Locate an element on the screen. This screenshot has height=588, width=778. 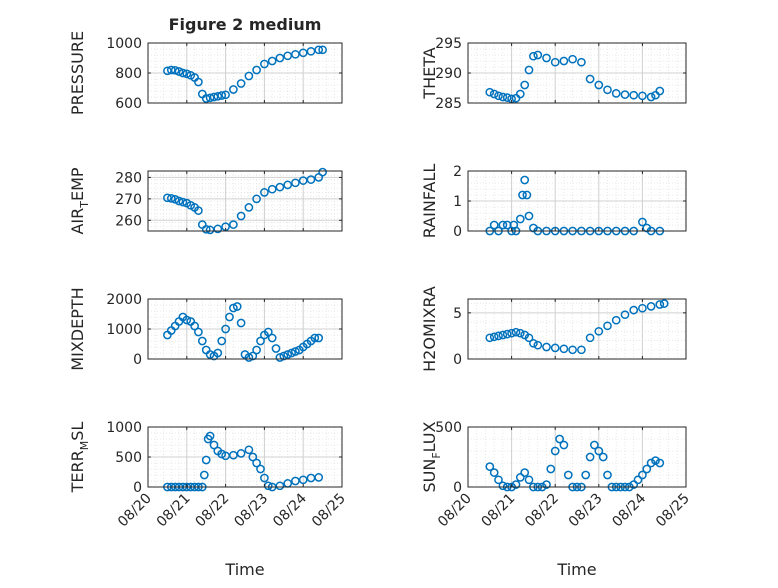
x-axis-title: Time is located at coordinates (576, 569).